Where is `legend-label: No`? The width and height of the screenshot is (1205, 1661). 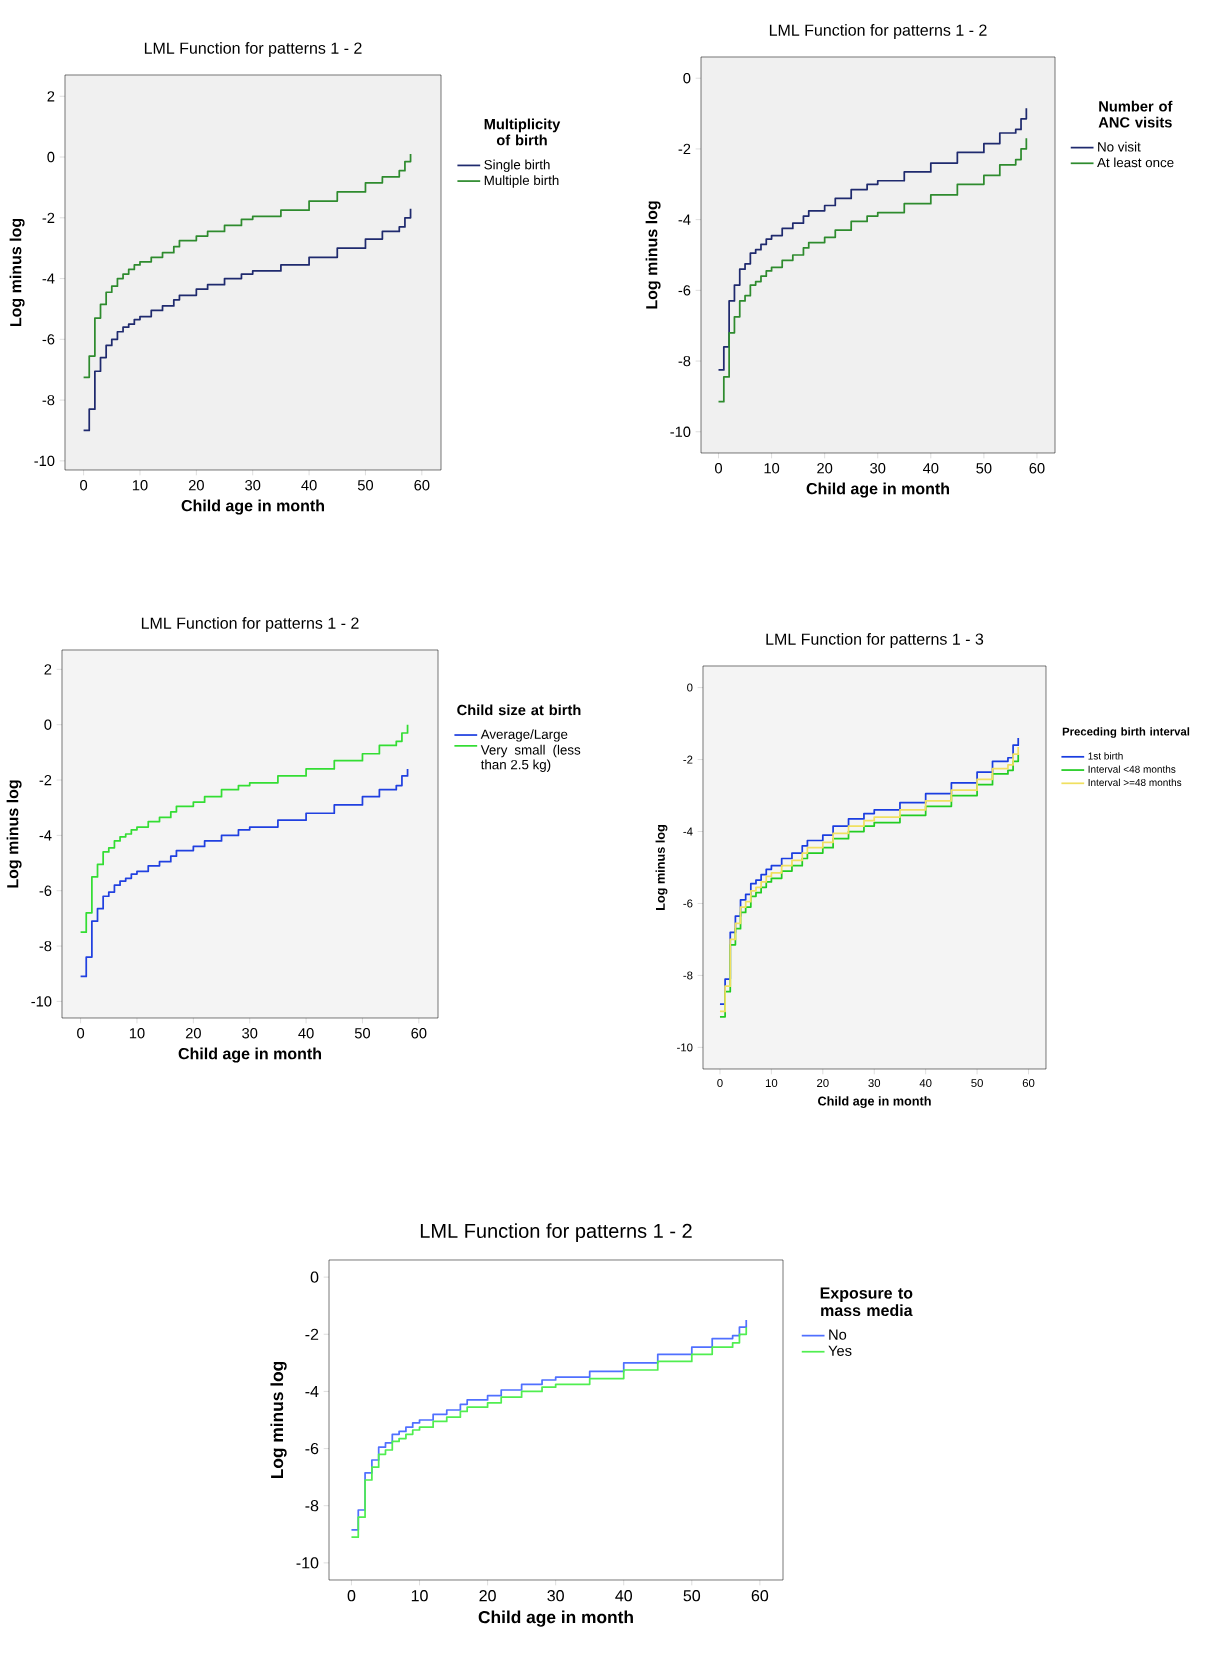
legend-label: No is located at coordinates (838, 1334).